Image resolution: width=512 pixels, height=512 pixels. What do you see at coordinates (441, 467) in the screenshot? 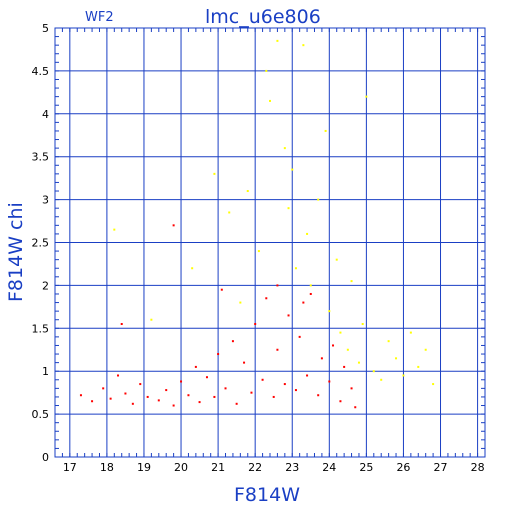
I see `x-tick-label: 27` at bounding box center [441, 467].